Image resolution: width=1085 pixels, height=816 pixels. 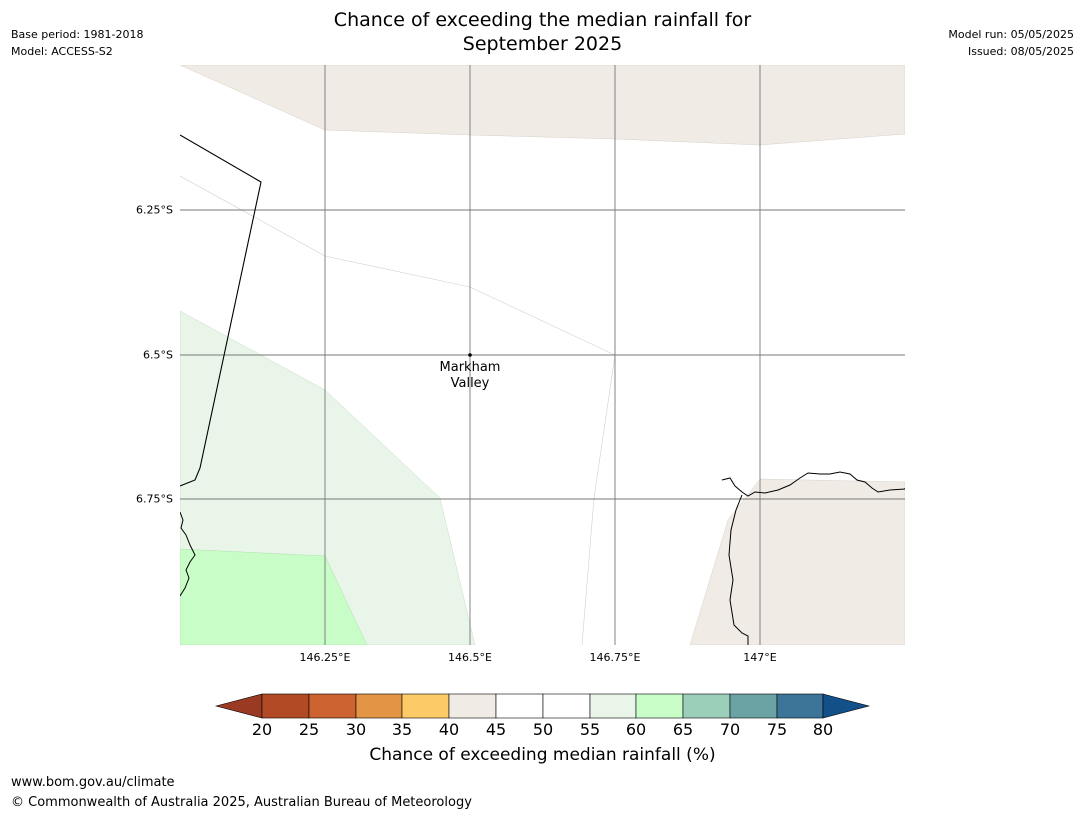 I want to click on colorbar-tick: 55, so click(x=590, y=729).